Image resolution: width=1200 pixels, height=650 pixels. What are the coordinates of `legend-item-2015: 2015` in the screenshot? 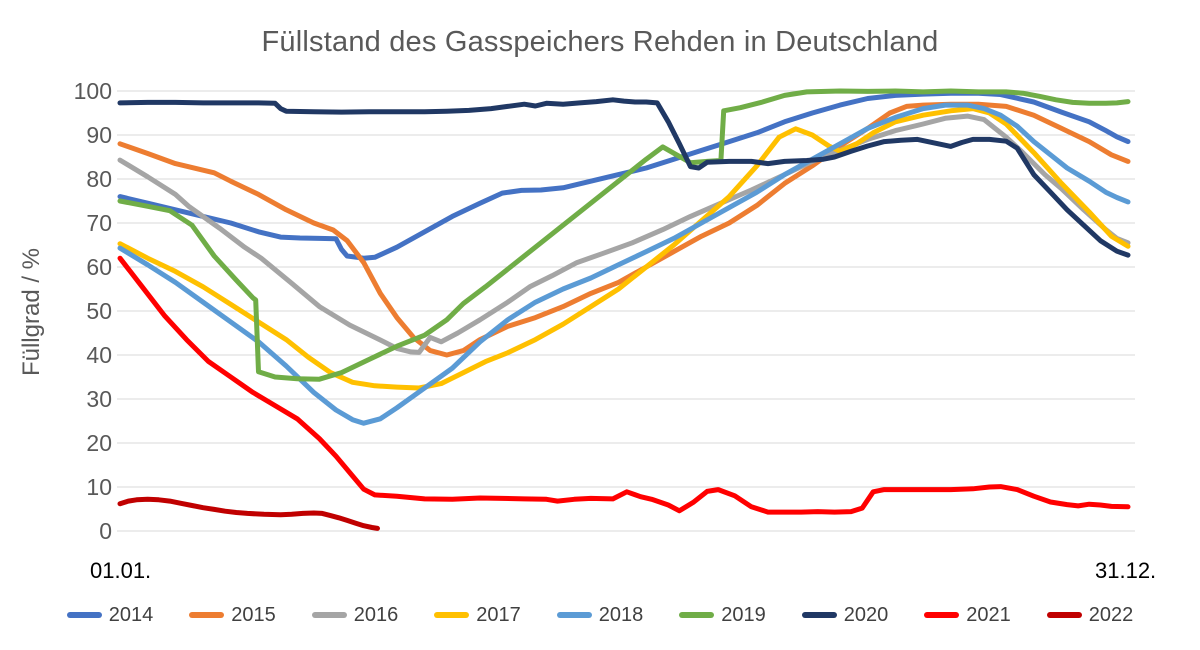 It's located at (232, 615).